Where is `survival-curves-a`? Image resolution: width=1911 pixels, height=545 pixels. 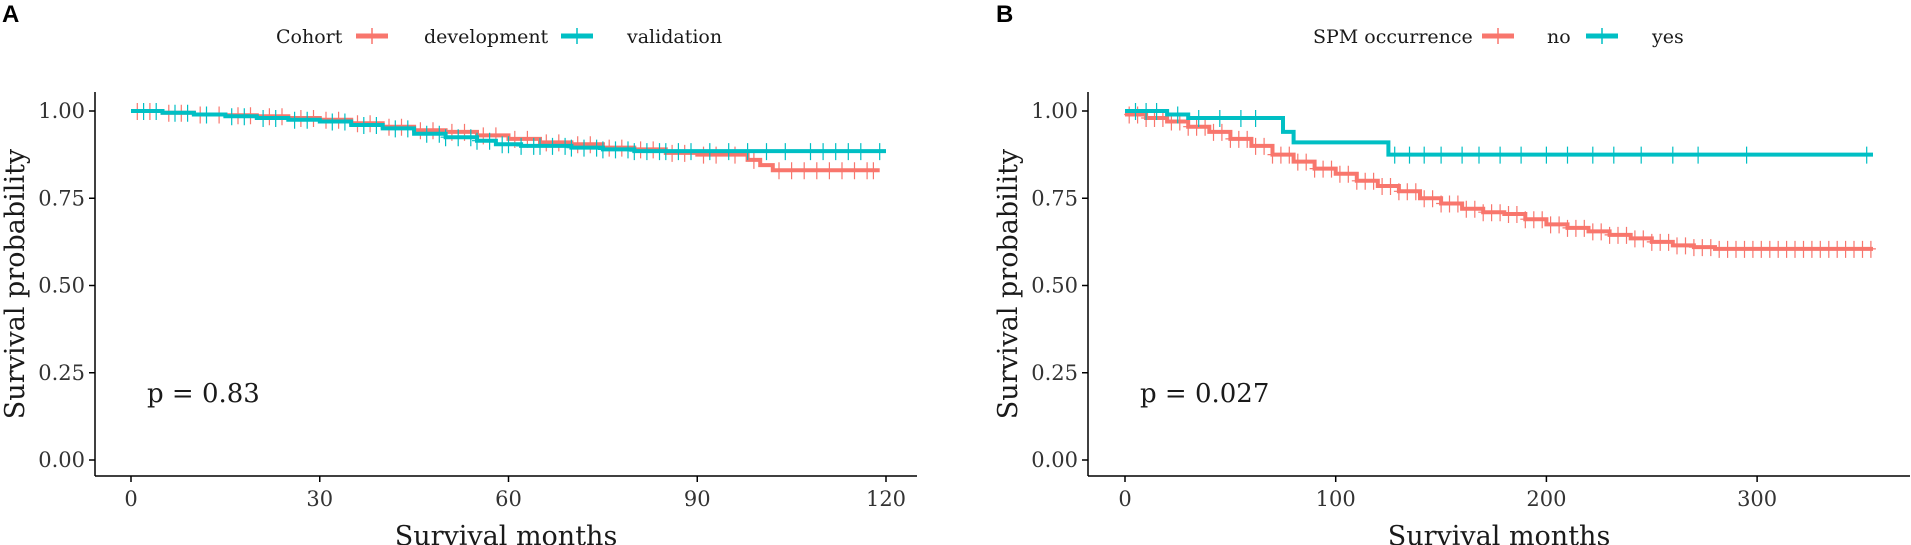
survival-curves-a is located at coordinates (508, 141).